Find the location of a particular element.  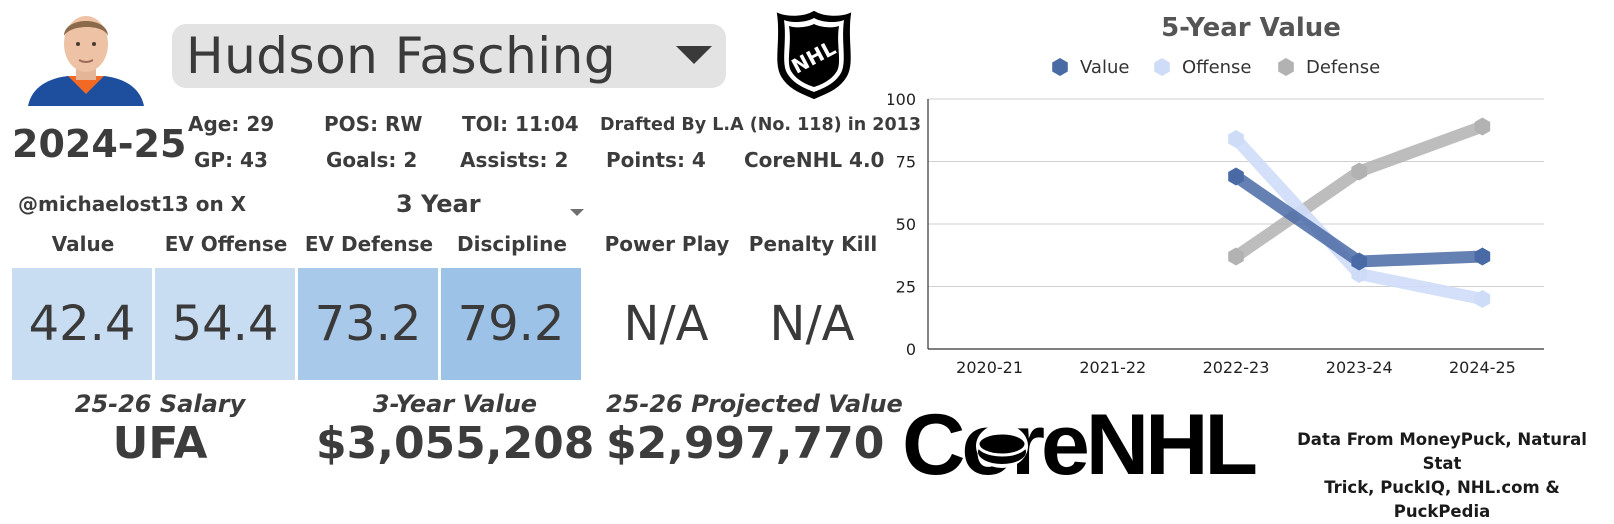

rating-tile-penalty-kill: N/A is located at coordinates (812, 324).